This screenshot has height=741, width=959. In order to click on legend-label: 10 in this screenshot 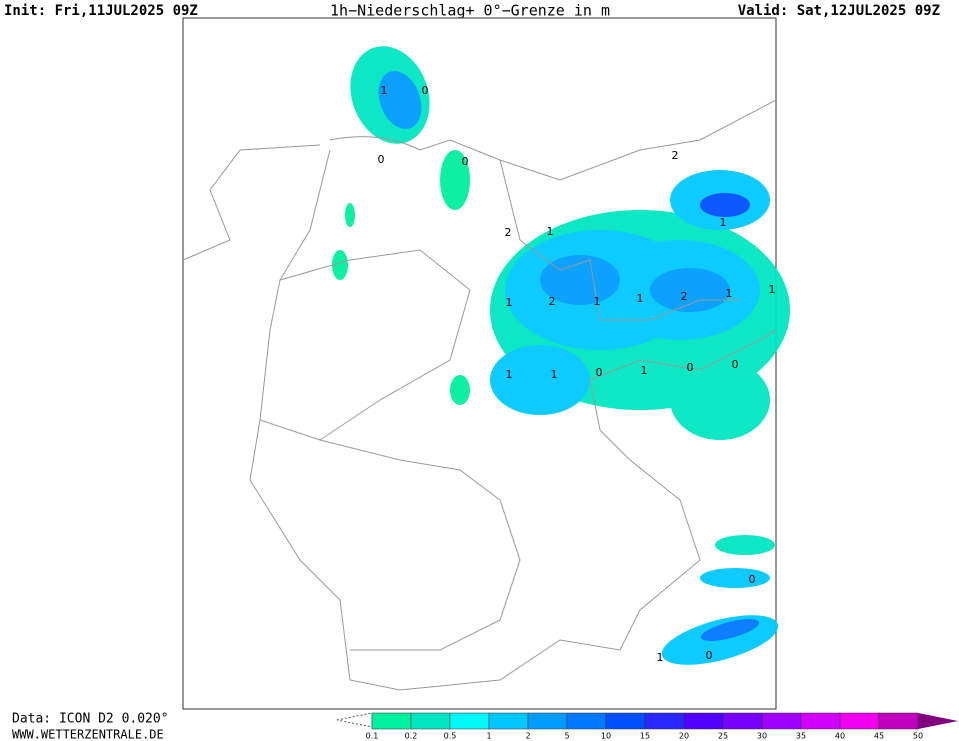, I will do `click(606, 736)`.